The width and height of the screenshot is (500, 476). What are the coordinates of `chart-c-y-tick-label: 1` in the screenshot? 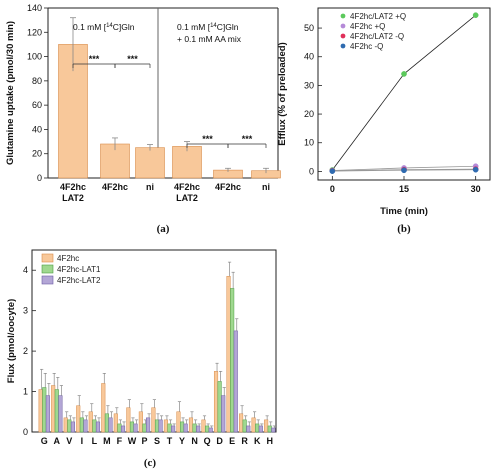 It's located at (25, 392).